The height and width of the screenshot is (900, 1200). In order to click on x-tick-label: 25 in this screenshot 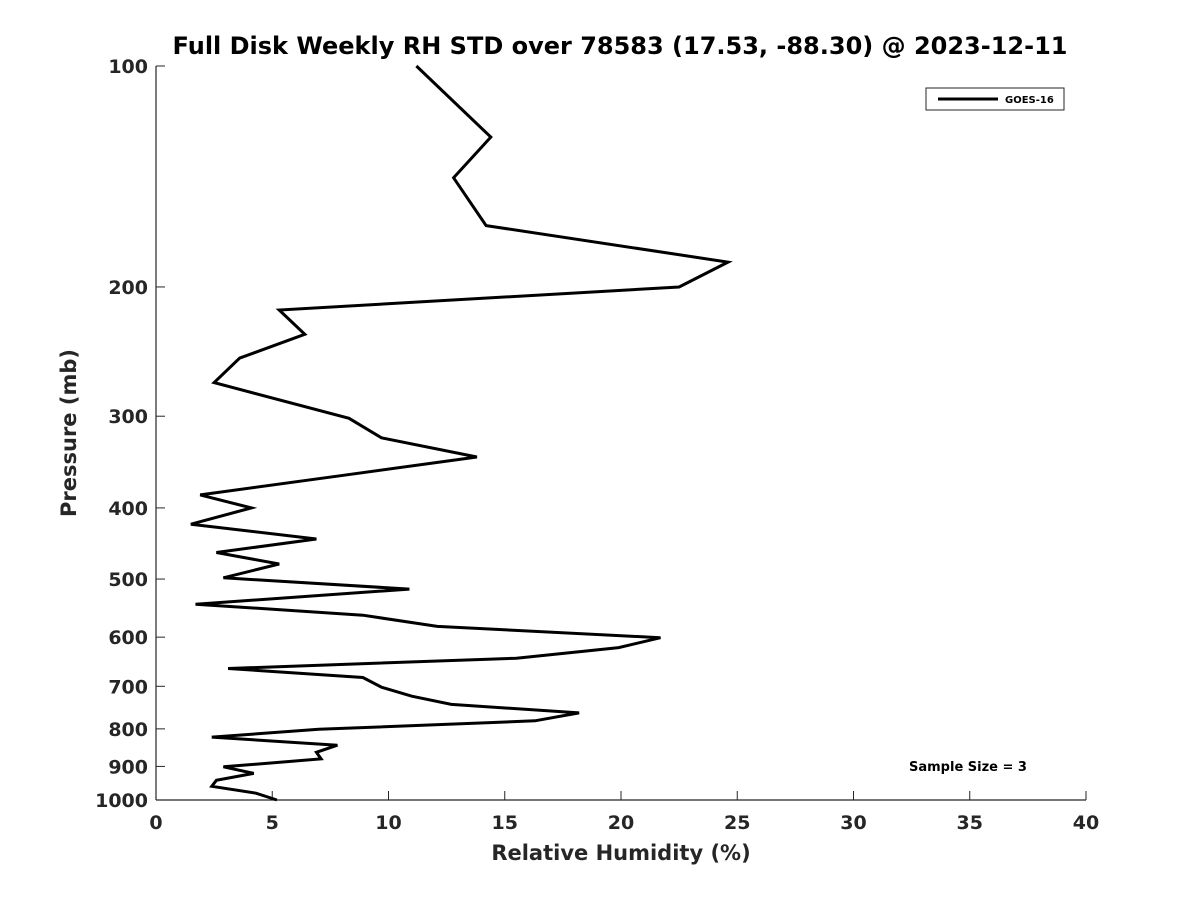, I will do `click(737, 823)`.